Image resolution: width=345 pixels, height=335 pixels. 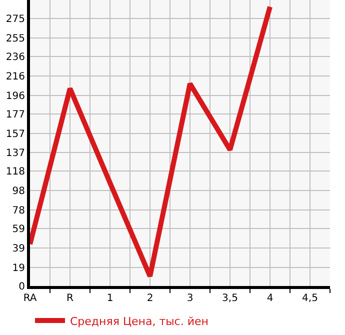 I want to click on y-tick-label: 0, so click(x=21, y=287).